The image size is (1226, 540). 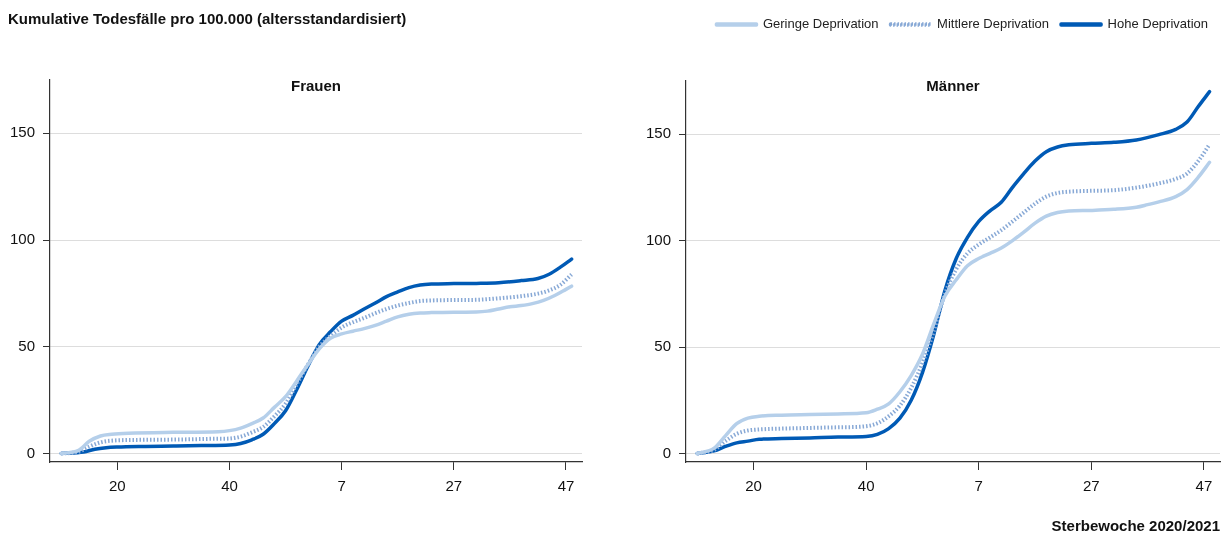 What do you see at coordinates (316, 86) in the screenshot?
I see `chart-title: Frauen` at bounding box center [316, 86].